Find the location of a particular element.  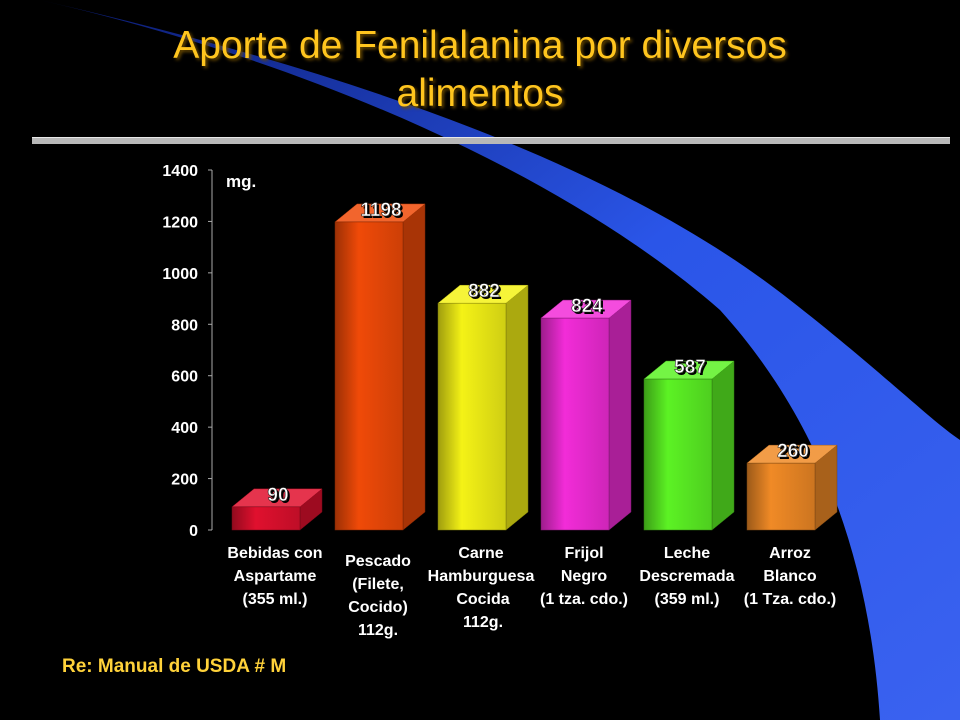

x-category-label: (1 tza. cdo.) is located at coordinates (584, 599).